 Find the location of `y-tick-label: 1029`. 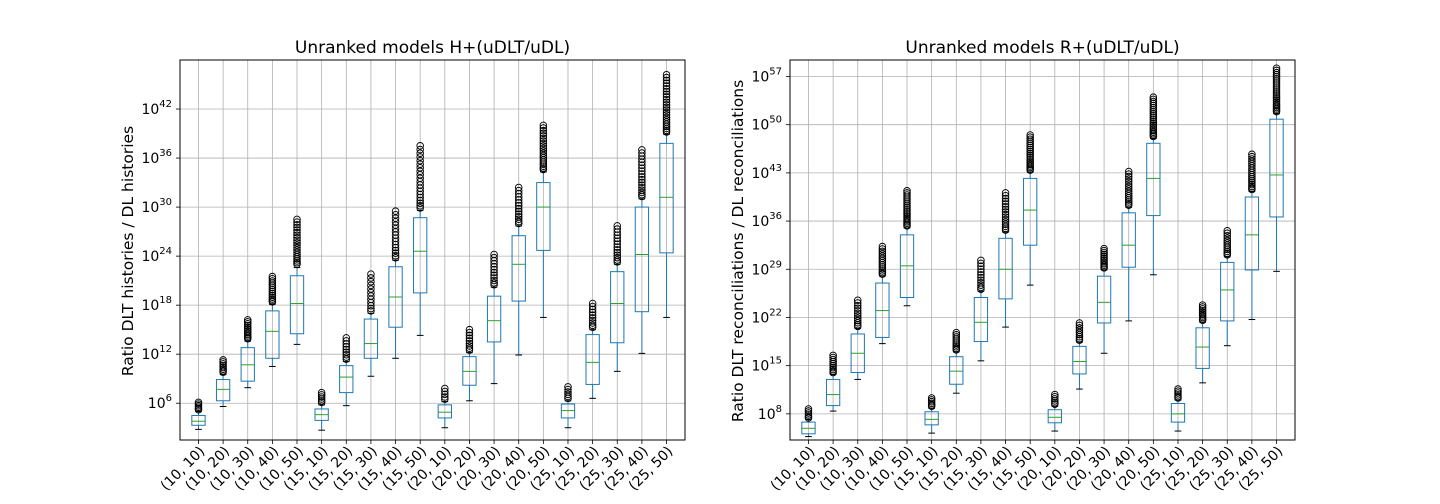

y-tick-label: 1029 is located at coordinates (766, 268).